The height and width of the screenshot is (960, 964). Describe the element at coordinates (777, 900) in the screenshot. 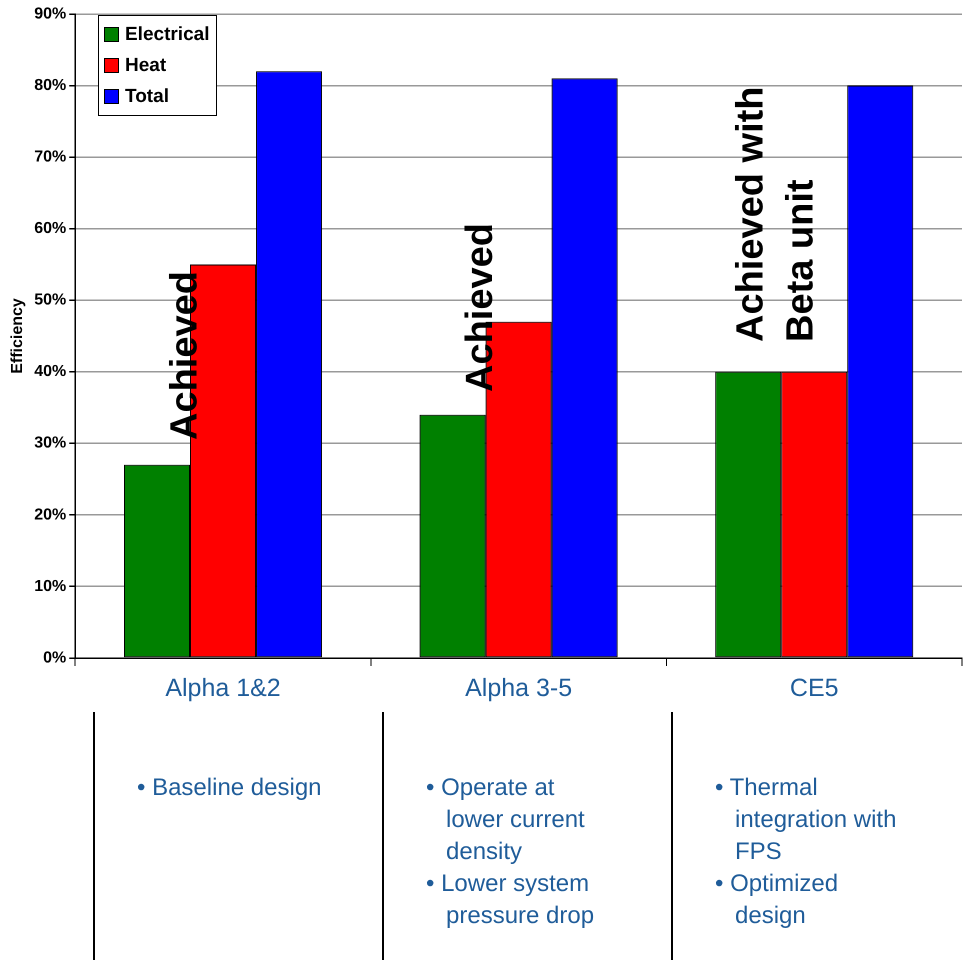

I see `text: • Optimized design` at that location.